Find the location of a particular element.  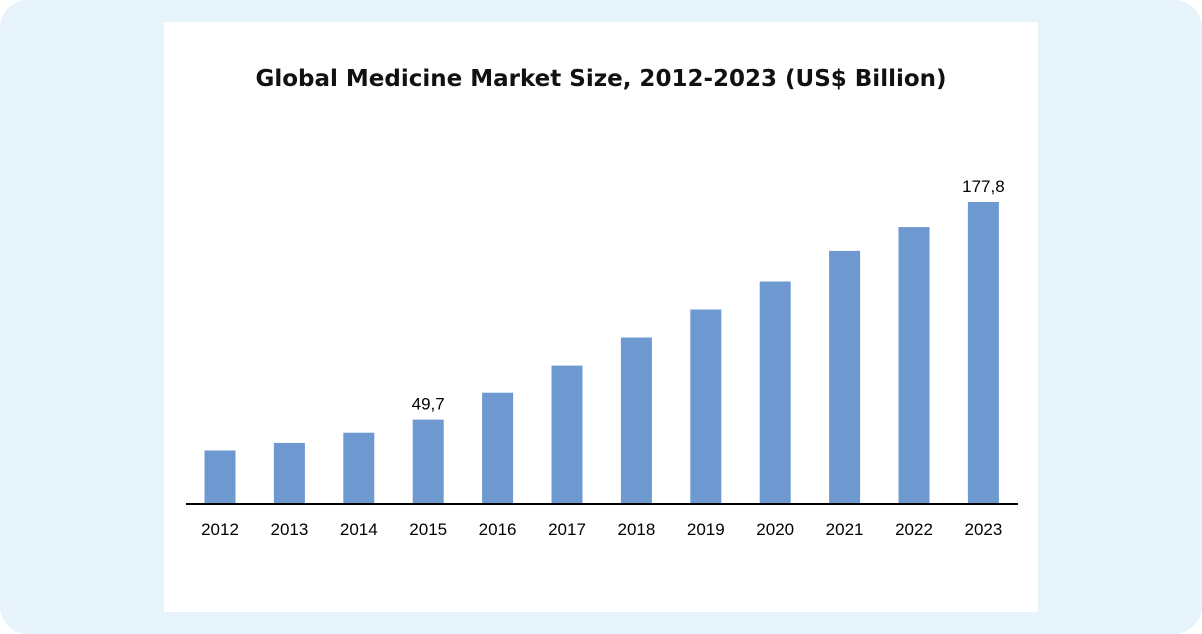

bar-2015 is located at coordinates (428, 461).